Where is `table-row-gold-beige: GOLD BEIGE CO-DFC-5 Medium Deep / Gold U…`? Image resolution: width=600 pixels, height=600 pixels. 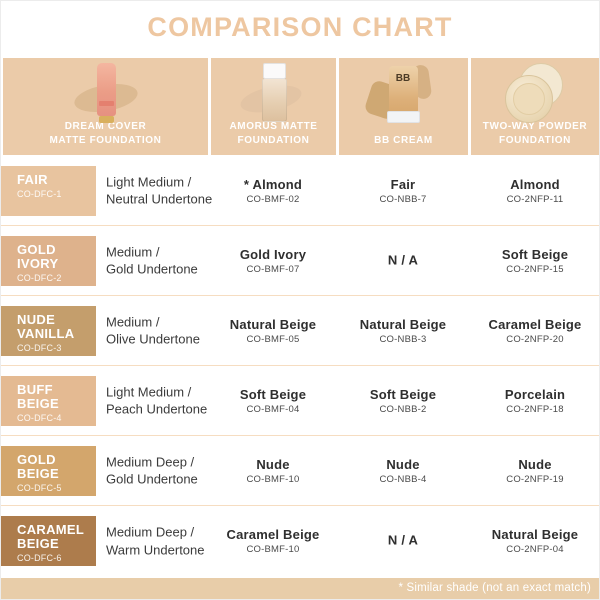
table-row-gold-beige: GOLD BEIGE CO-DFC-5 Medium Deep / Gold U… is located at coordinates (300, 471).